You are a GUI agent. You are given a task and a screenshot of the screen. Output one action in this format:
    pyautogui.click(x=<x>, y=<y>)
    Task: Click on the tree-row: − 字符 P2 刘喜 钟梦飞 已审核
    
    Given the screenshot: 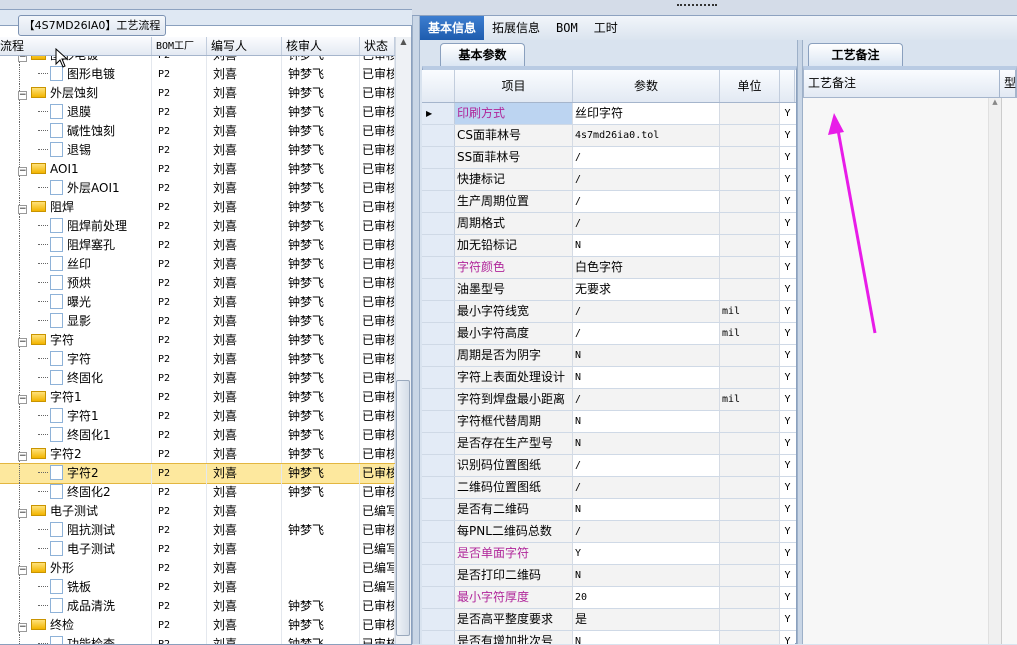 What is the action you would take?
    pyautogui.click(x=197, y=340)
    